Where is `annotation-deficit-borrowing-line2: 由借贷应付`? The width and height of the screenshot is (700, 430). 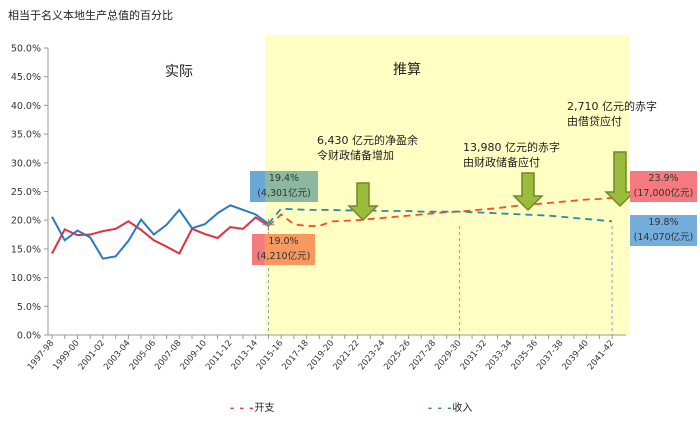 annotation-deficit-borrowing-line2: 由借贷应付 is located at coordinates (594, 121).